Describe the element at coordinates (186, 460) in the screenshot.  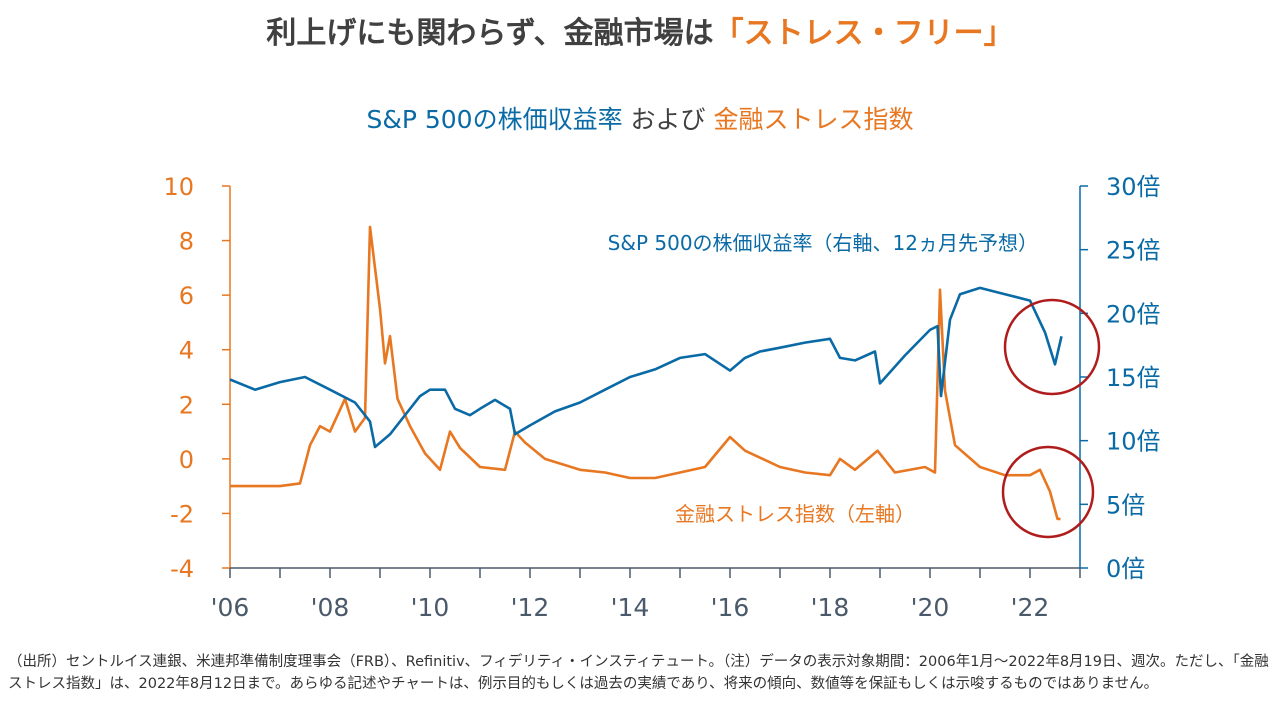
I see `left-tick-label: 0` at that location.